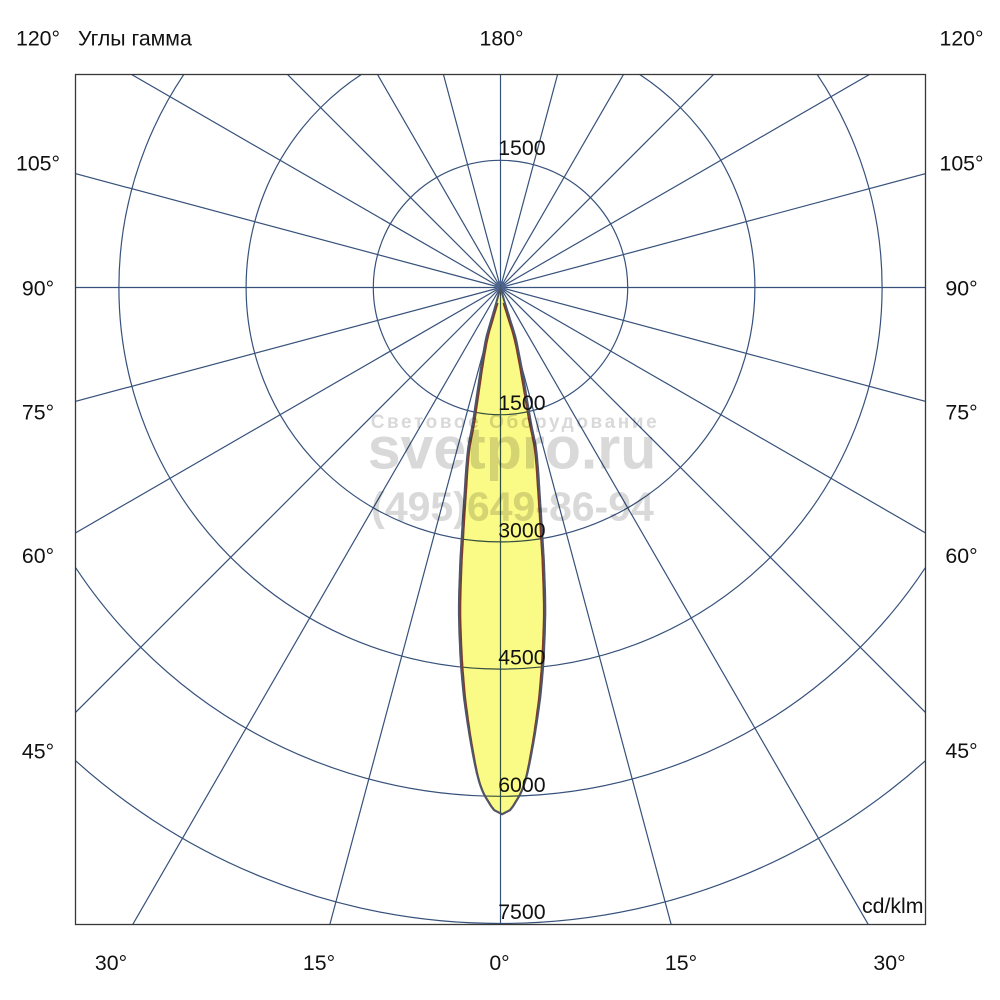 This screenshot has height=1000, width=1000. What do you see at coordinates (893, 906) in the screenshot?
I see `svg-text: cd/klm` at bounding box center [893, 906].